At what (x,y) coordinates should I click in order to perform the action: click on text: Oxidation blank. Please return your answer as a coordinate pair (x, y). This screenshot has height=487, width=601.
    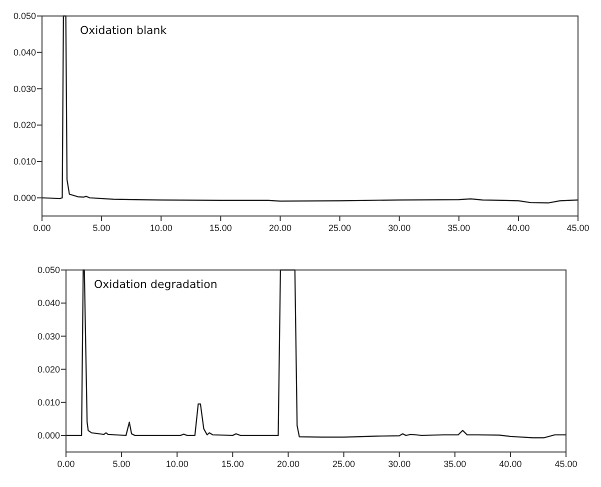
    Looking at the image, I should click on (124, 30).